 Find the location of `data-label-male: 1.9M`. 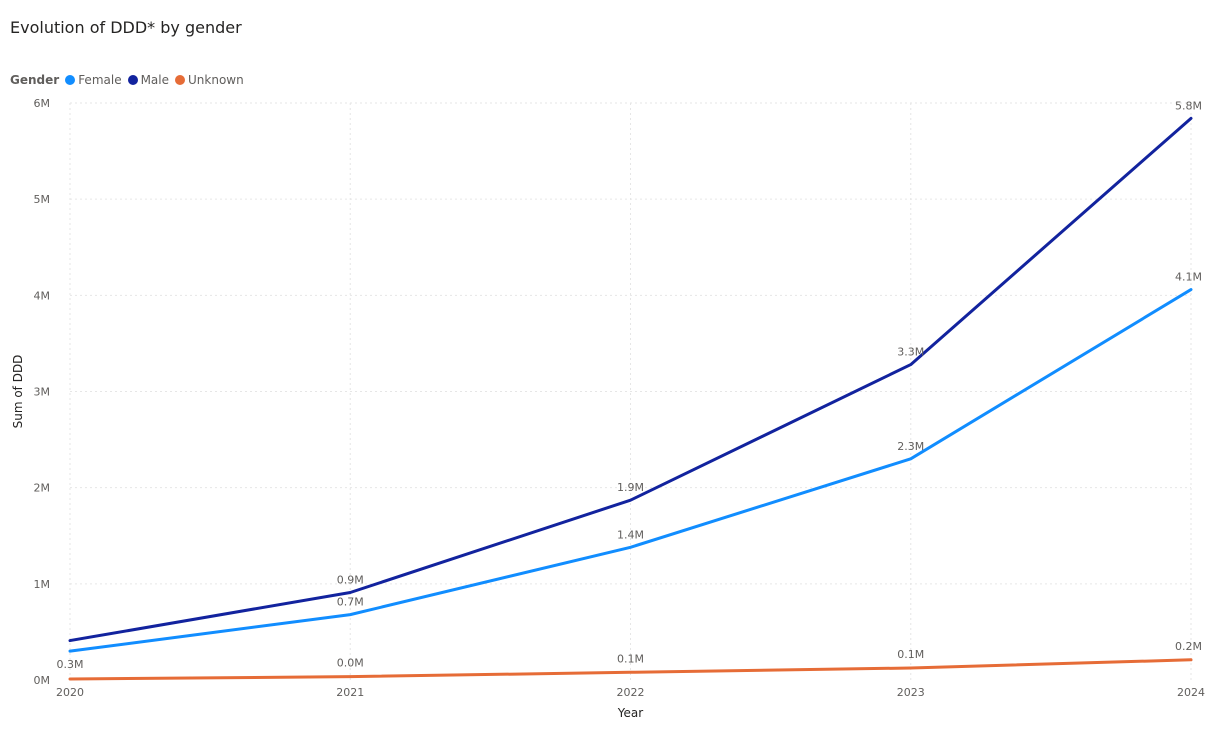

data-label-male: 1.9M is located at coordinates (630, 487).